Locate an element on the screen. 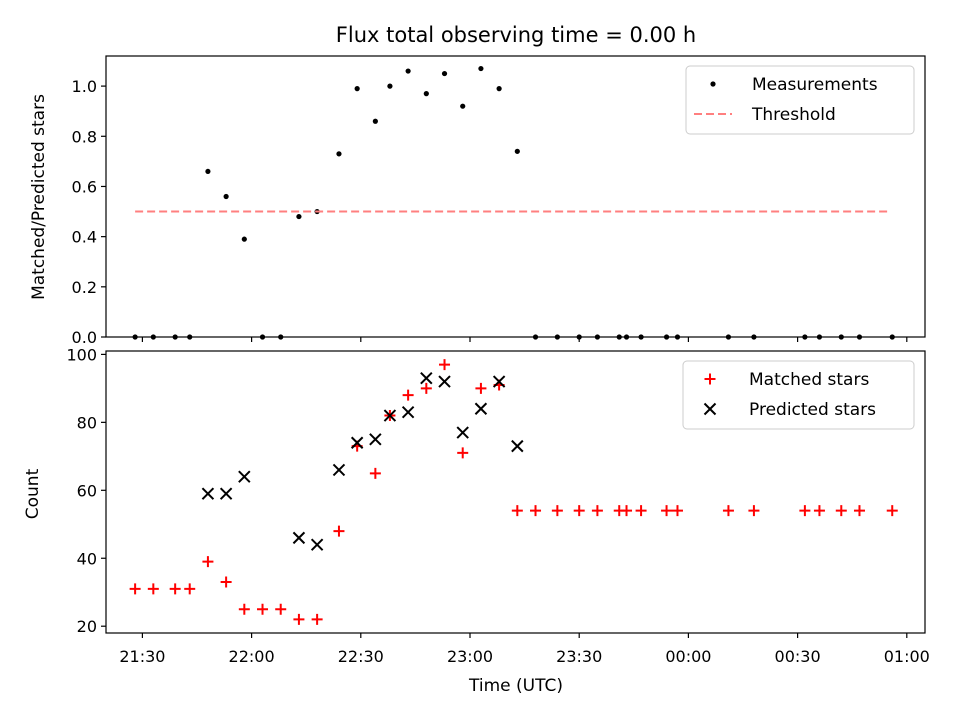 The image size is (960, 720). legend-measurement-swatch is located at coordinates (713, 84).